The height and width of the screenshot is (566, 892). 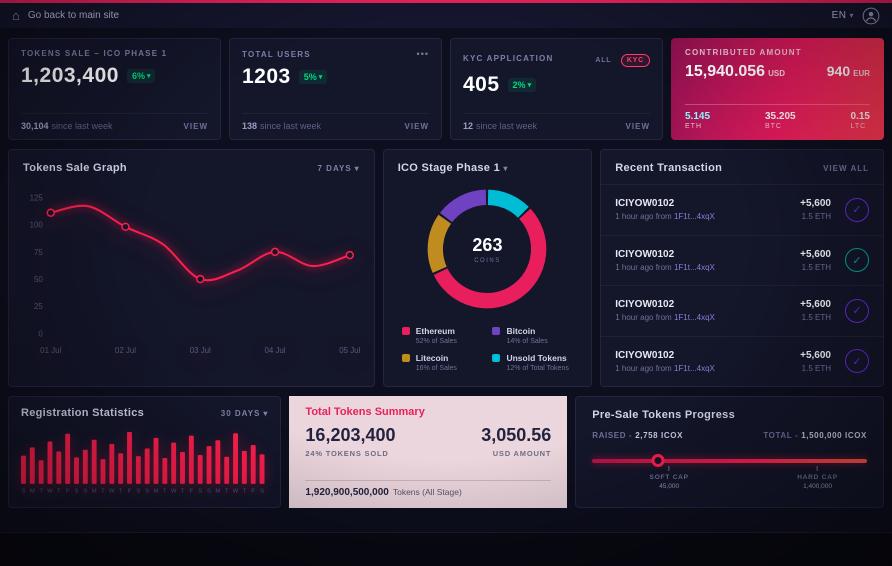 I want to click on total-amount: TOTAL -1,500,000 ICOX, so click(x=815, y=435).